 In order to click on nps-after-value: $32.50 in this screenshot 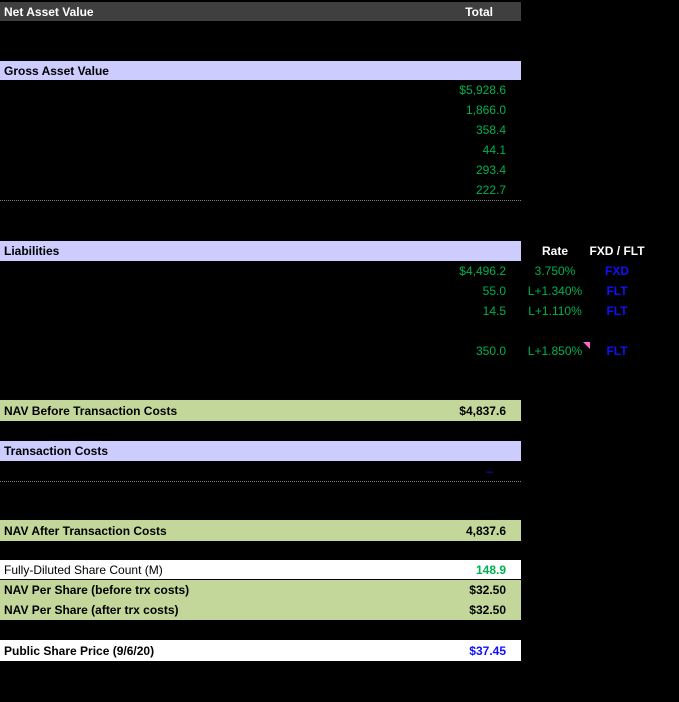, I will do `click(487, 610)`.